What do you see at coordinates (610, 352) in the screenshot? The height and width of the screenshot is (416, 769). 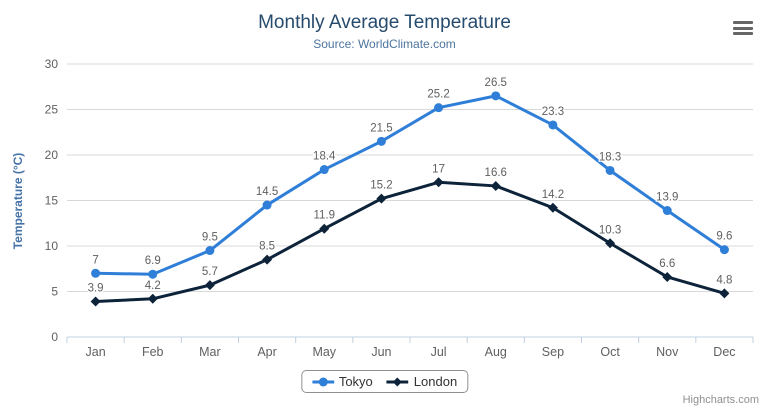 I see `x-axis-label: Oct` at bounding box center [610, 352].